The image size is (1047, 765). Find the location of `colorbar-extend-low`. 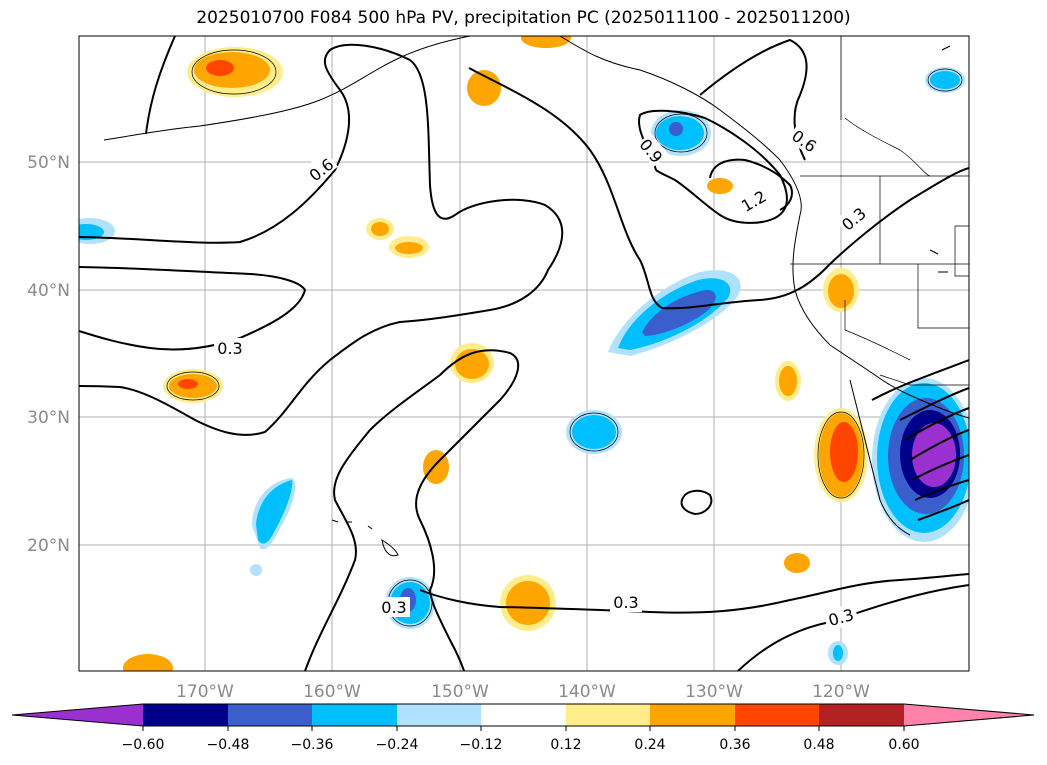

colorbar-extend-low is located at coordinates (77, 715).